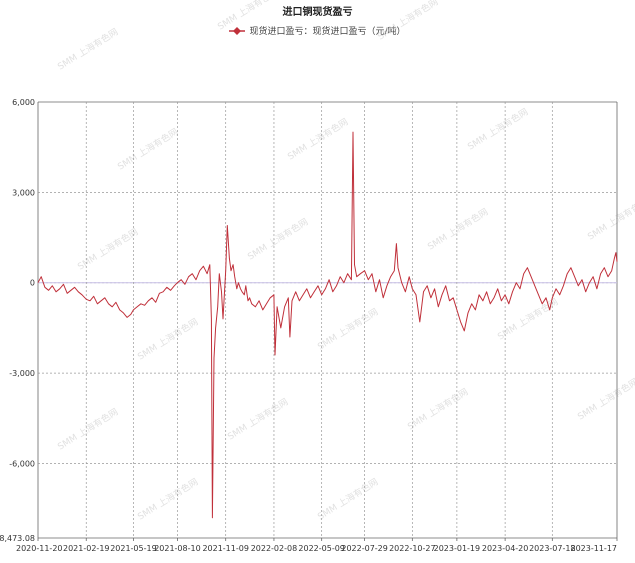  I want to click on x-tick-label: 2021-05-19, so click(133, 548).